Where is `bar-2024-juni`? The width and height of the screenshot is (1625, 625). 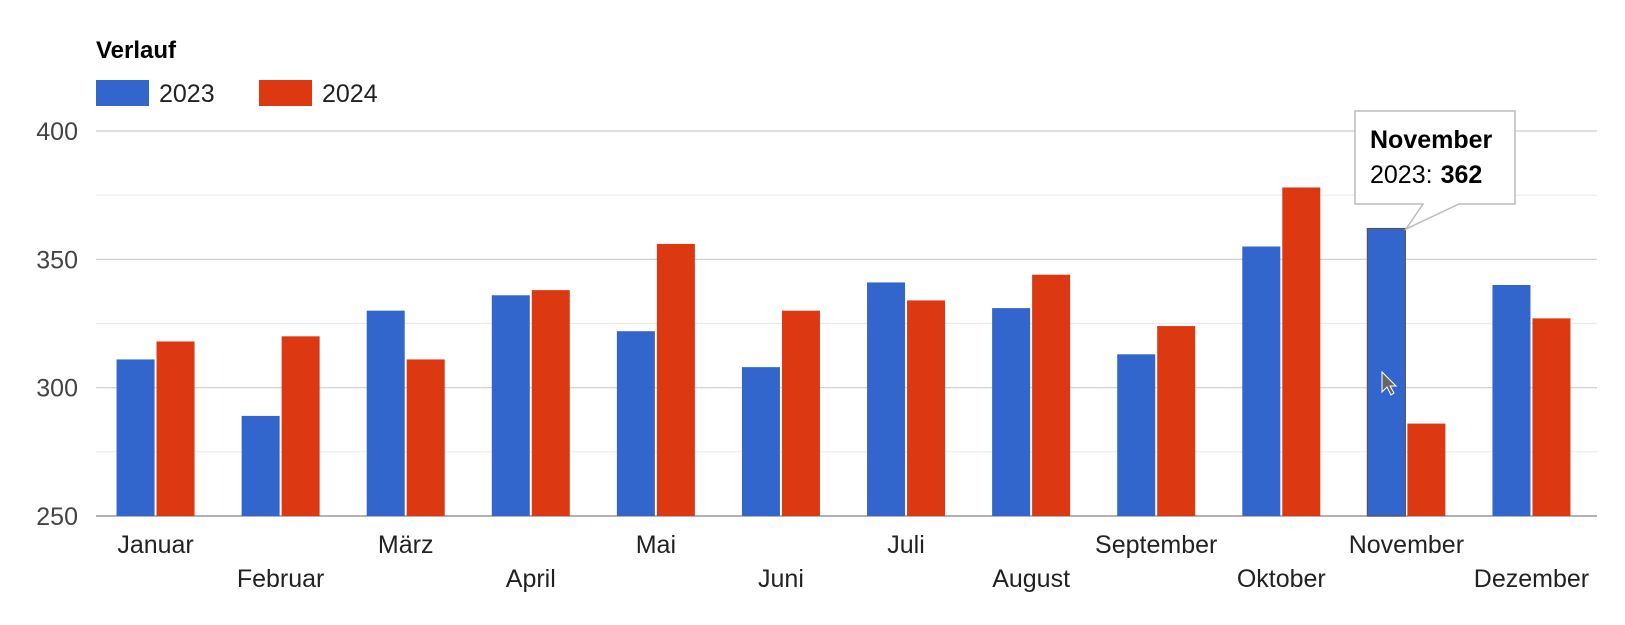
bar-2024-juni is located at coordinates (800, 413).